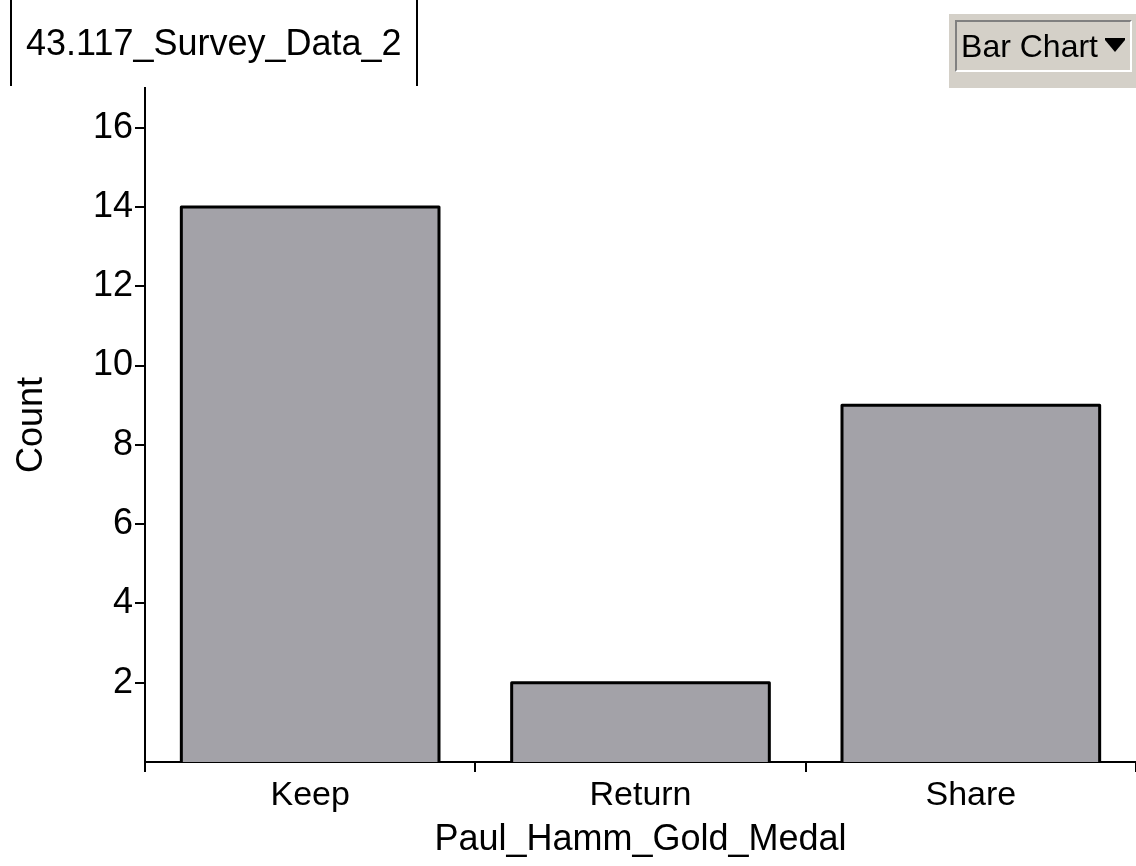 Image resolution: width=1136 pixels, height=866 pixels. I want to click on y-tick-label: 14, so click(112, 204).